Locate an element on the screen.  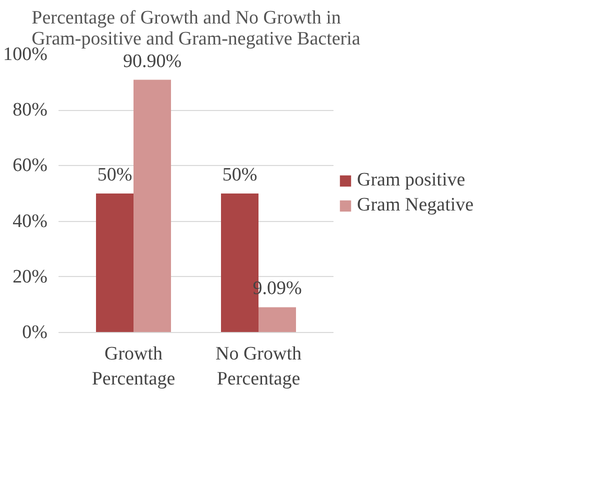
x-tick-label: No Growth Percentage is located at coordinates (258, 367).